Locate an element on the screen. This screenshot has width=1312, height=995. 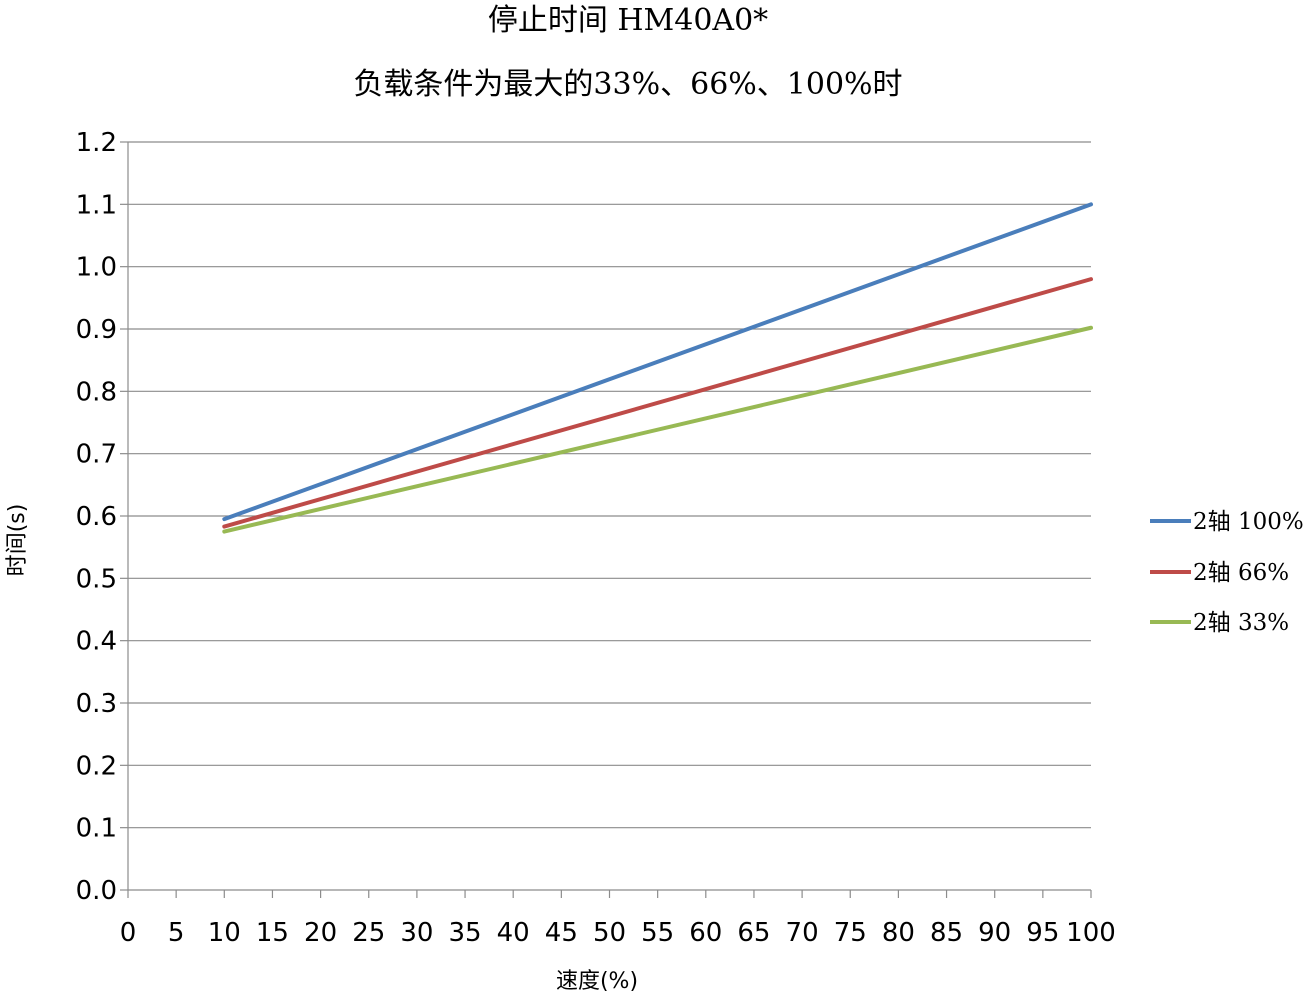
x-tick-label: 70 is located at coordinates (802, 933).